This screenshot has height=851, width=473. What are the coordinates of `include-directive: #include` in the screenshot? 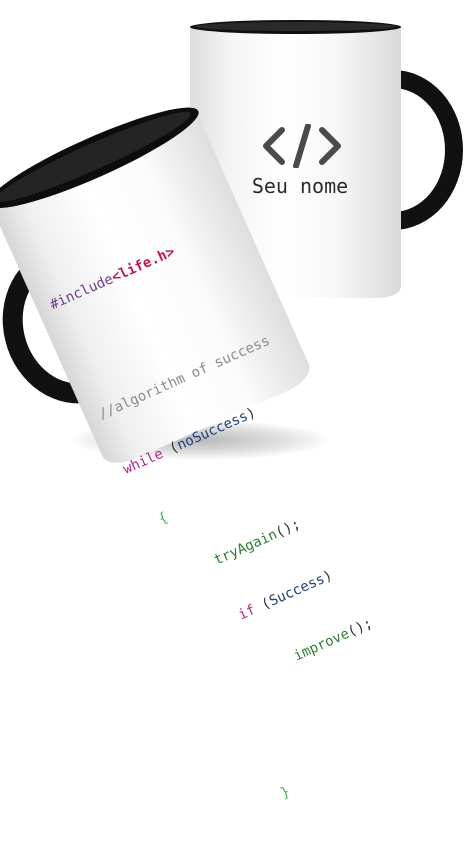 It's located at (81, 292).